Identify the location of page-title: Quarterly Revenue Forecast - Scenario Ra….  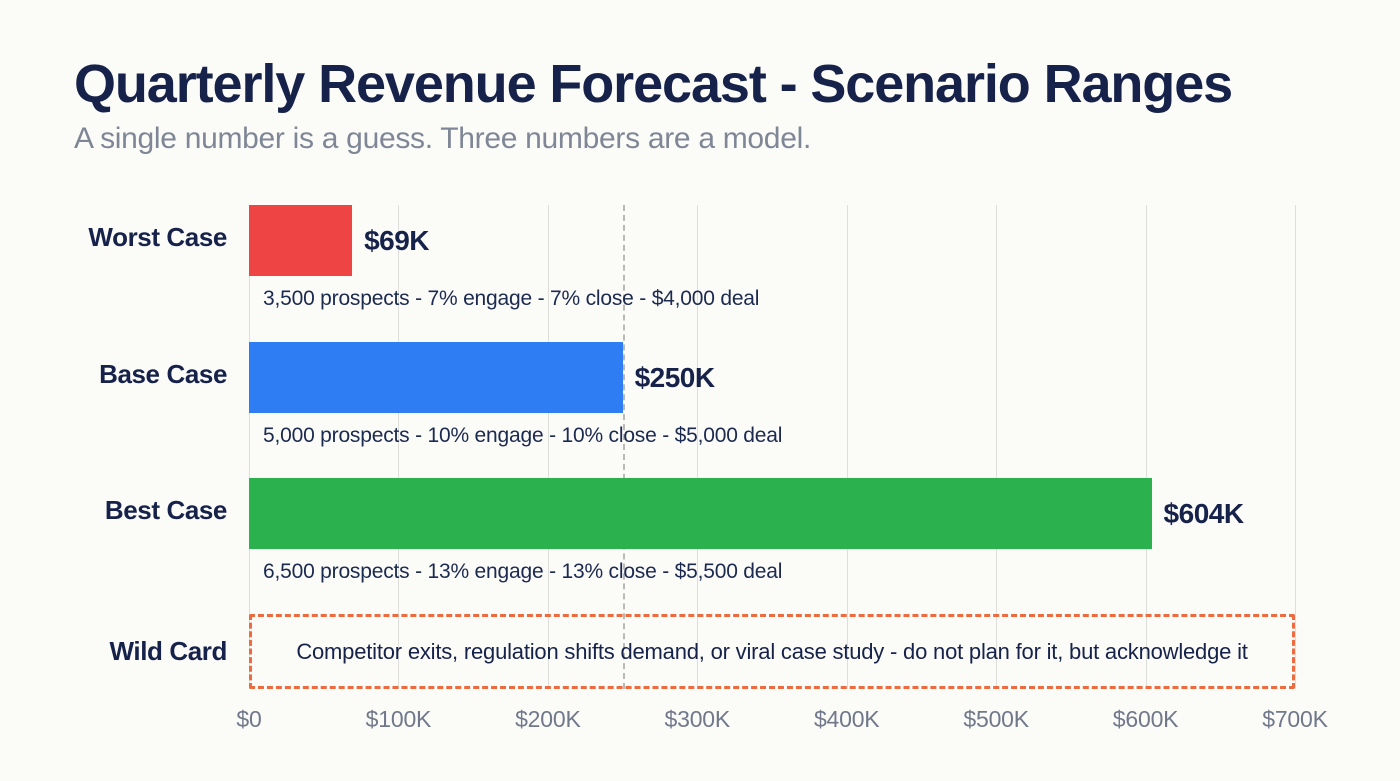
(653, 84).